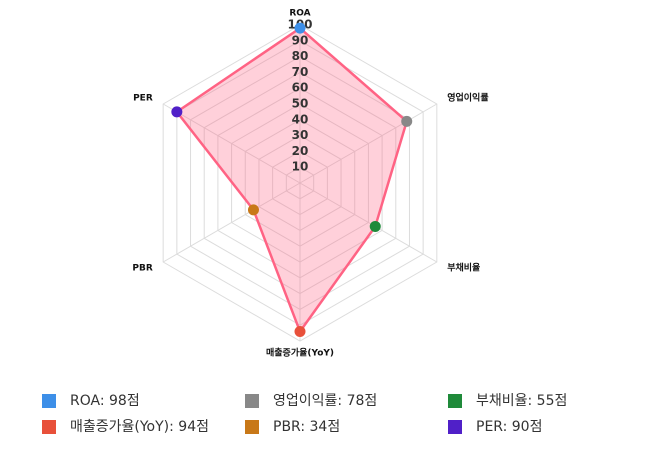  What do you see at coordinates (300, 151) in the screenshot?
I see `r-tick-label: 20` at bounding box center [300, 151].